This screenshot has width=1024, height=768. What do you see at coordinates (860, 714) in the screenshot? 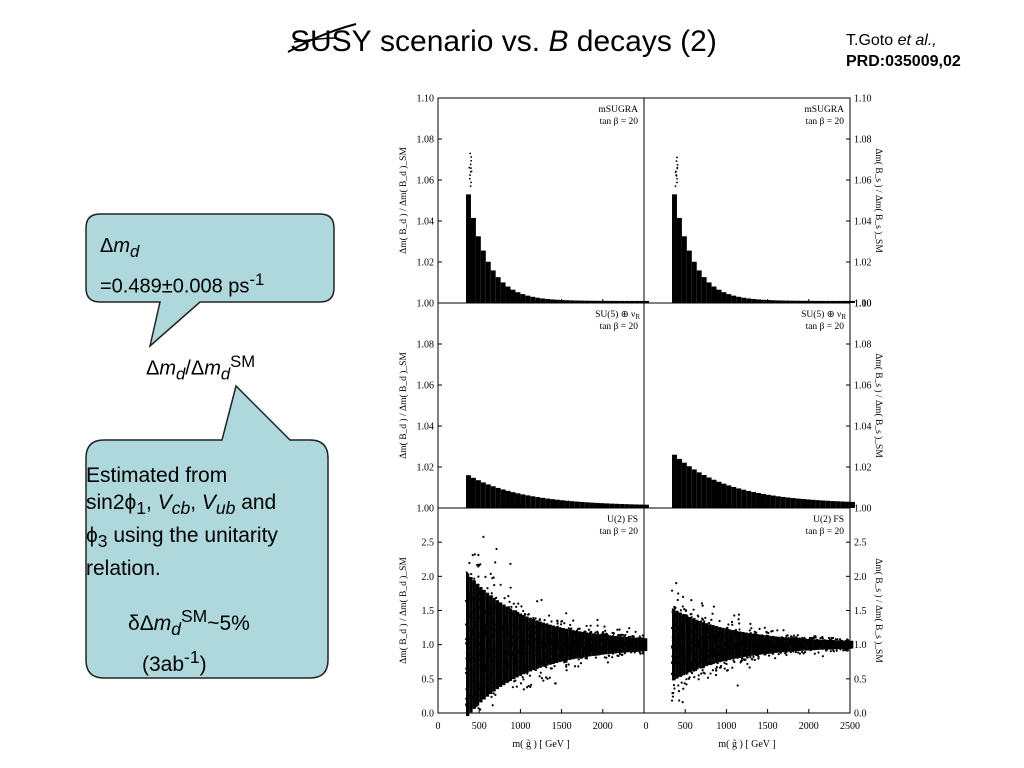
I see `y-tick-label: 0.0` at bounding box center [860, 714].